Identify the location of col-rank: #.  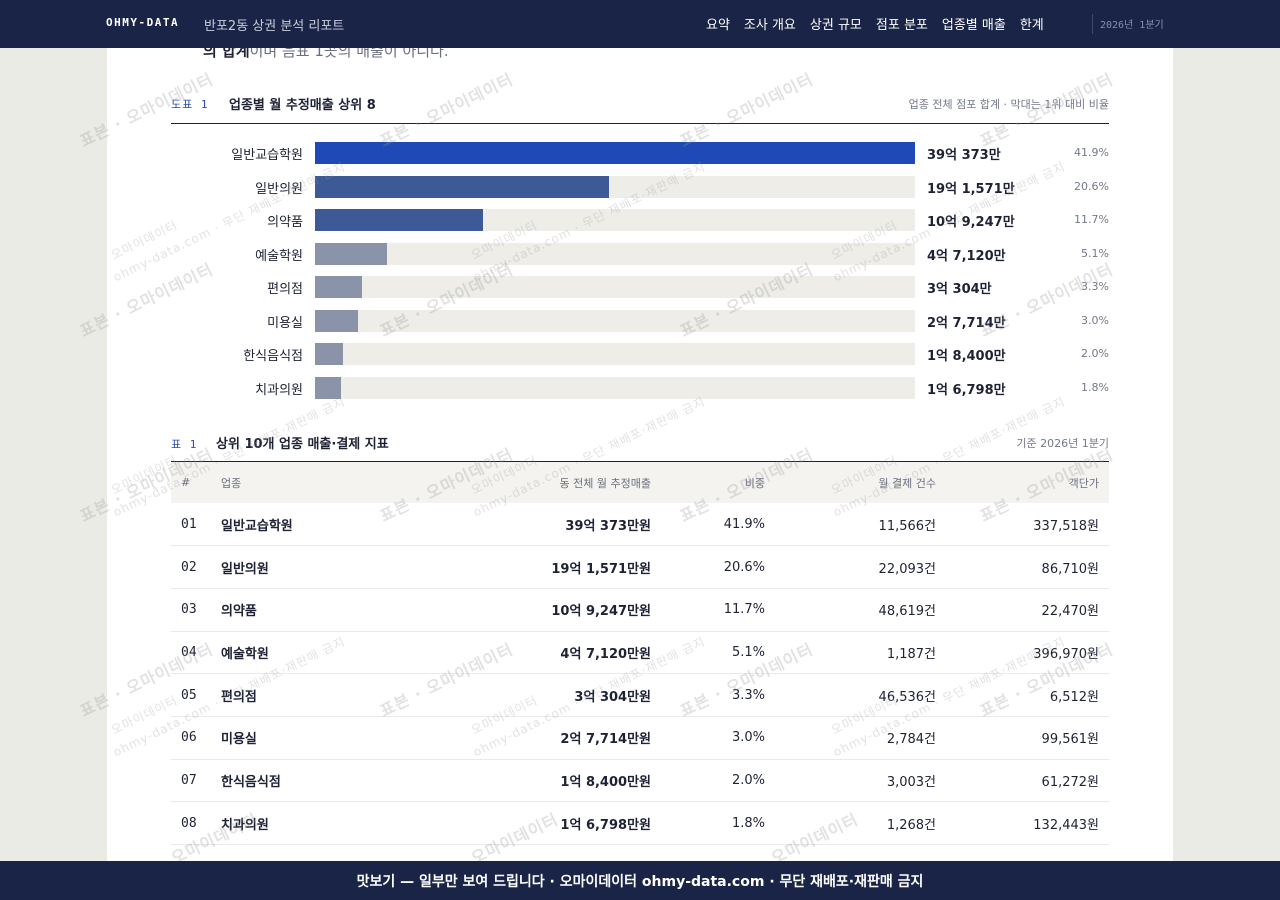
(191, 482).